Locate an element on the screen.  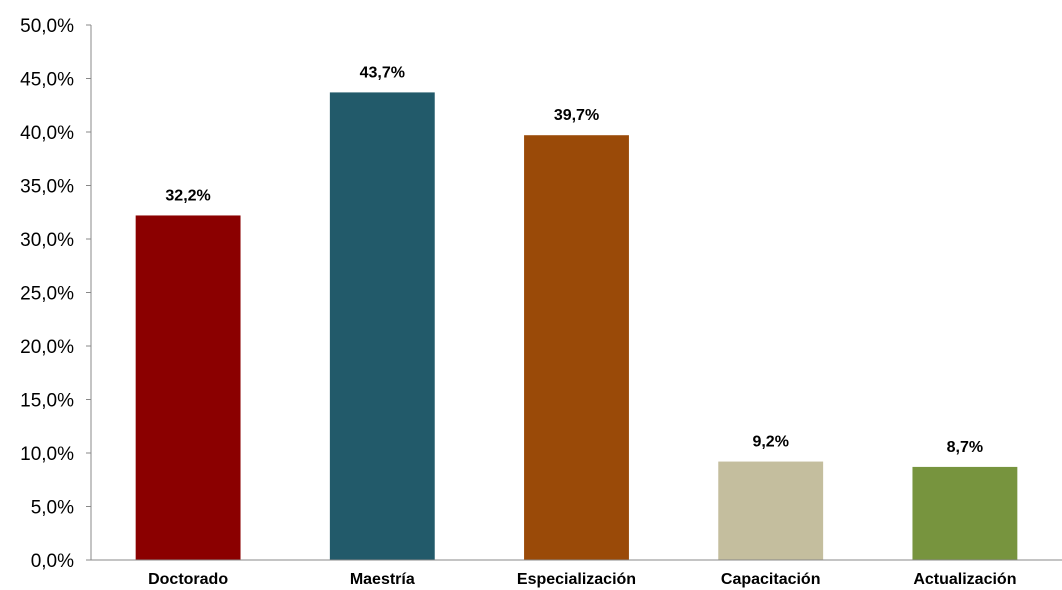
y-tick-label: 25,0% is located at coordinates (47, 294).